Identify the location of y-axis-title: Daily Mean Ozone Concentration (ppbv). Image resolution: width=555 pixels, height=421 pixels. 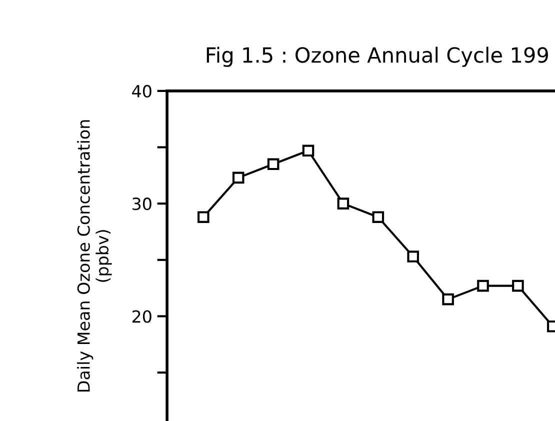
(94, 256).